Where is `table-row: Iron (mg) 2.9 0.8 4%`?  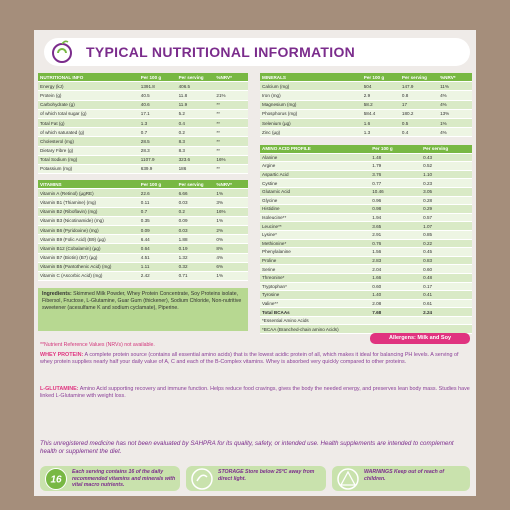
table-row: Iron (mg) 2.9 0.8 4% is located at coordinates (366, 96).